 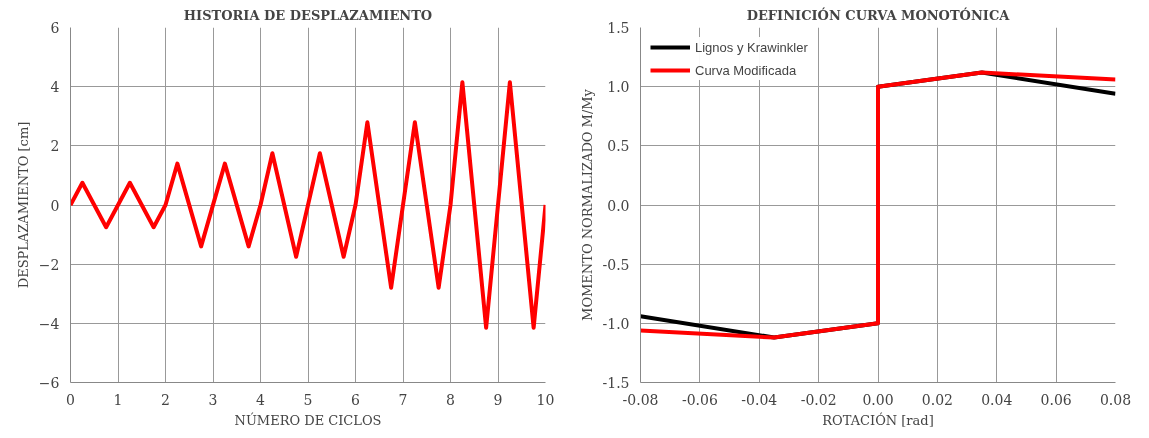 What do you see at coordinates (261, 399) in the screenshot?
I see `x-tick-label: 4` at bounding box center [261, 399].